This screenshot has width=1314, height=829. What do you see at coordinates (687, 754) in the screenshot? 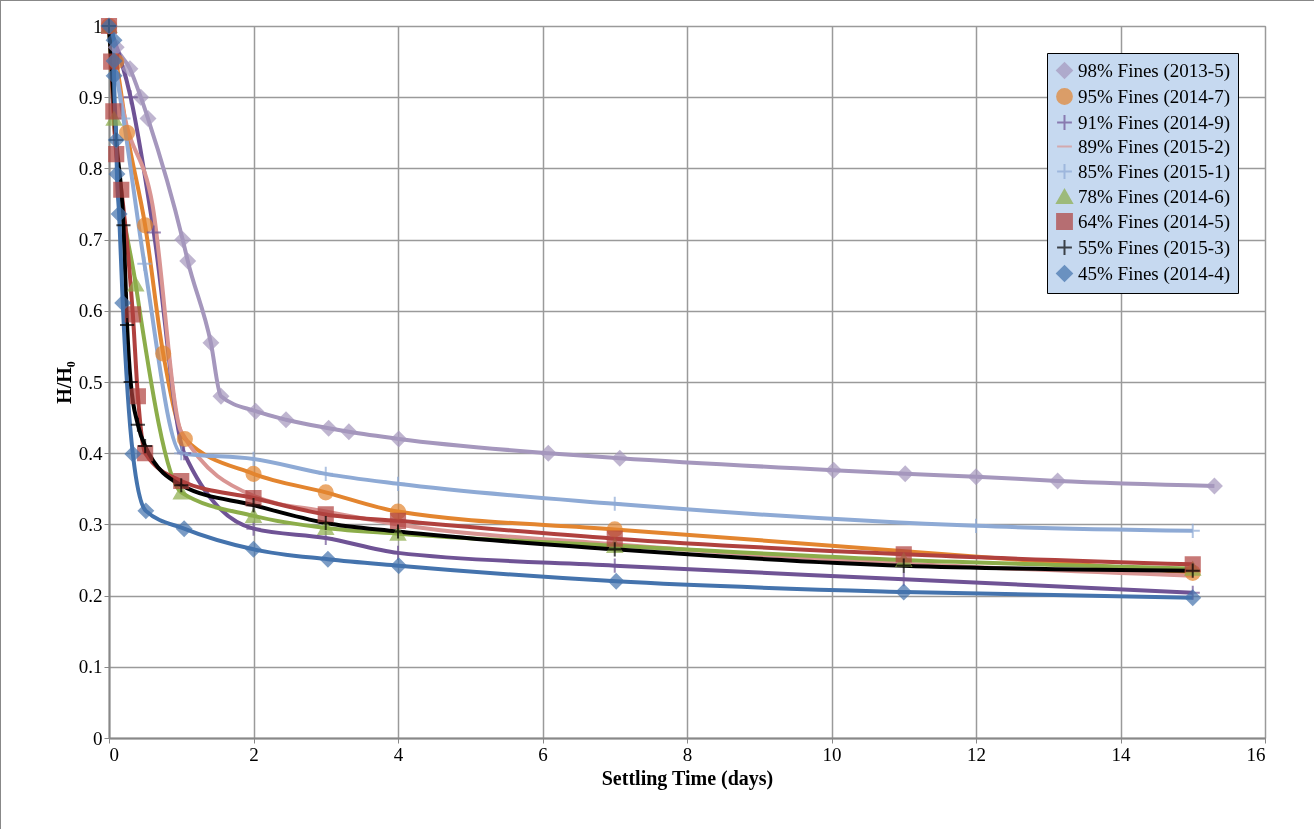
I see `x-tick-label: 8` at bounding box center [687, 754].